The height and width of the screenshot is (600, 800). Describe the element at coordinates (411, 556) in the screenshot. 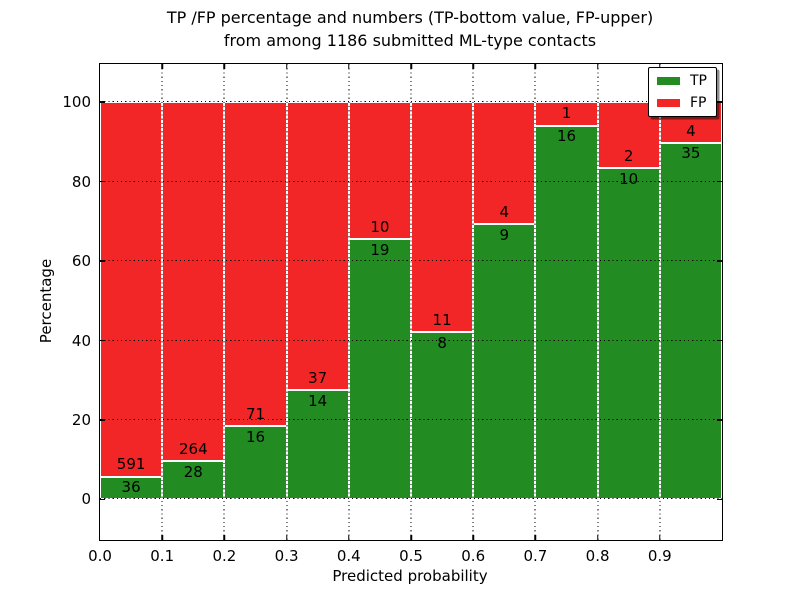

I see `x-tick-label: 0.5` at that location.